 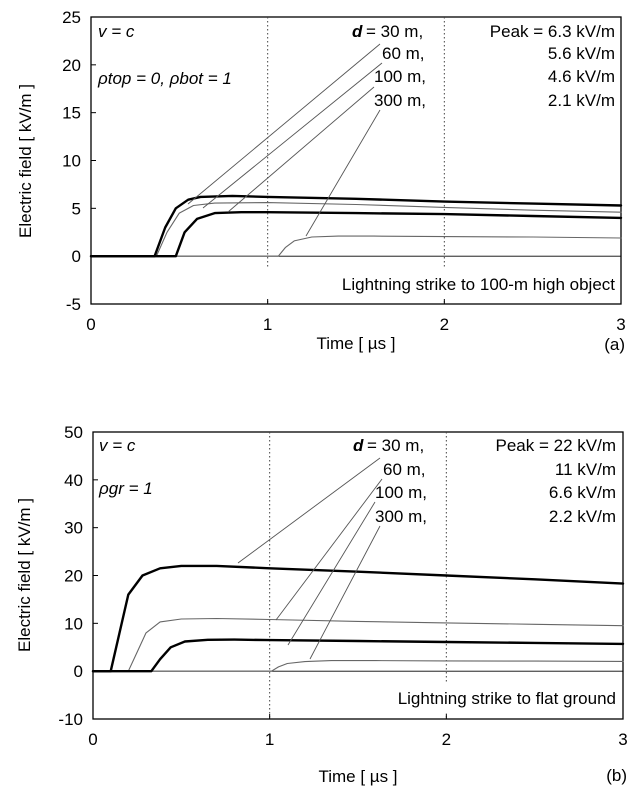 I want to click on x-axis-label-b: Time [ µs ], so click(x=357, y=776).